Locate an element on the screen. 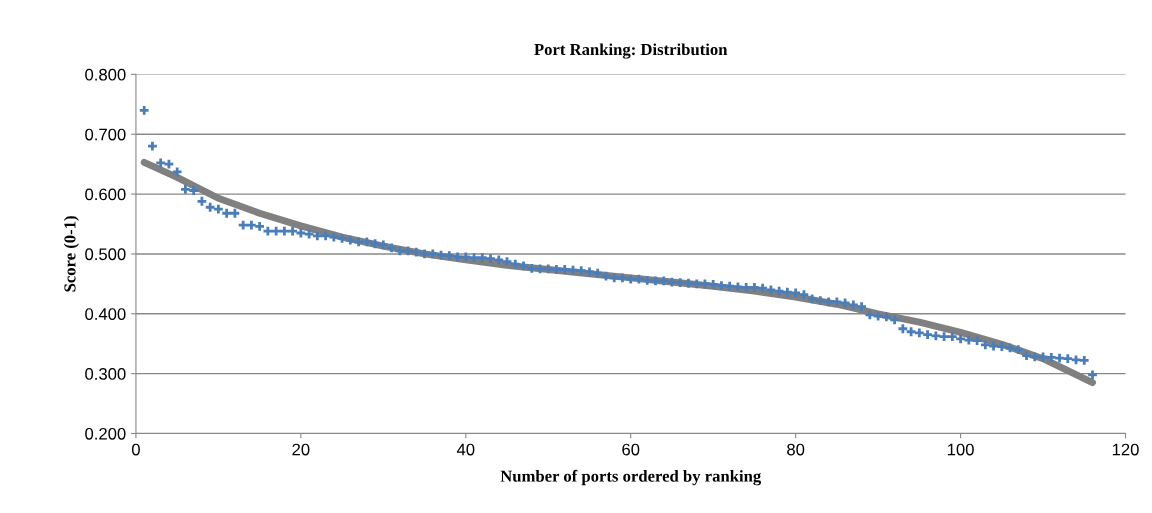 This screenshot has height=513, width=1152. y-tick-label: 0.600 is located at coordinates (105, 194).